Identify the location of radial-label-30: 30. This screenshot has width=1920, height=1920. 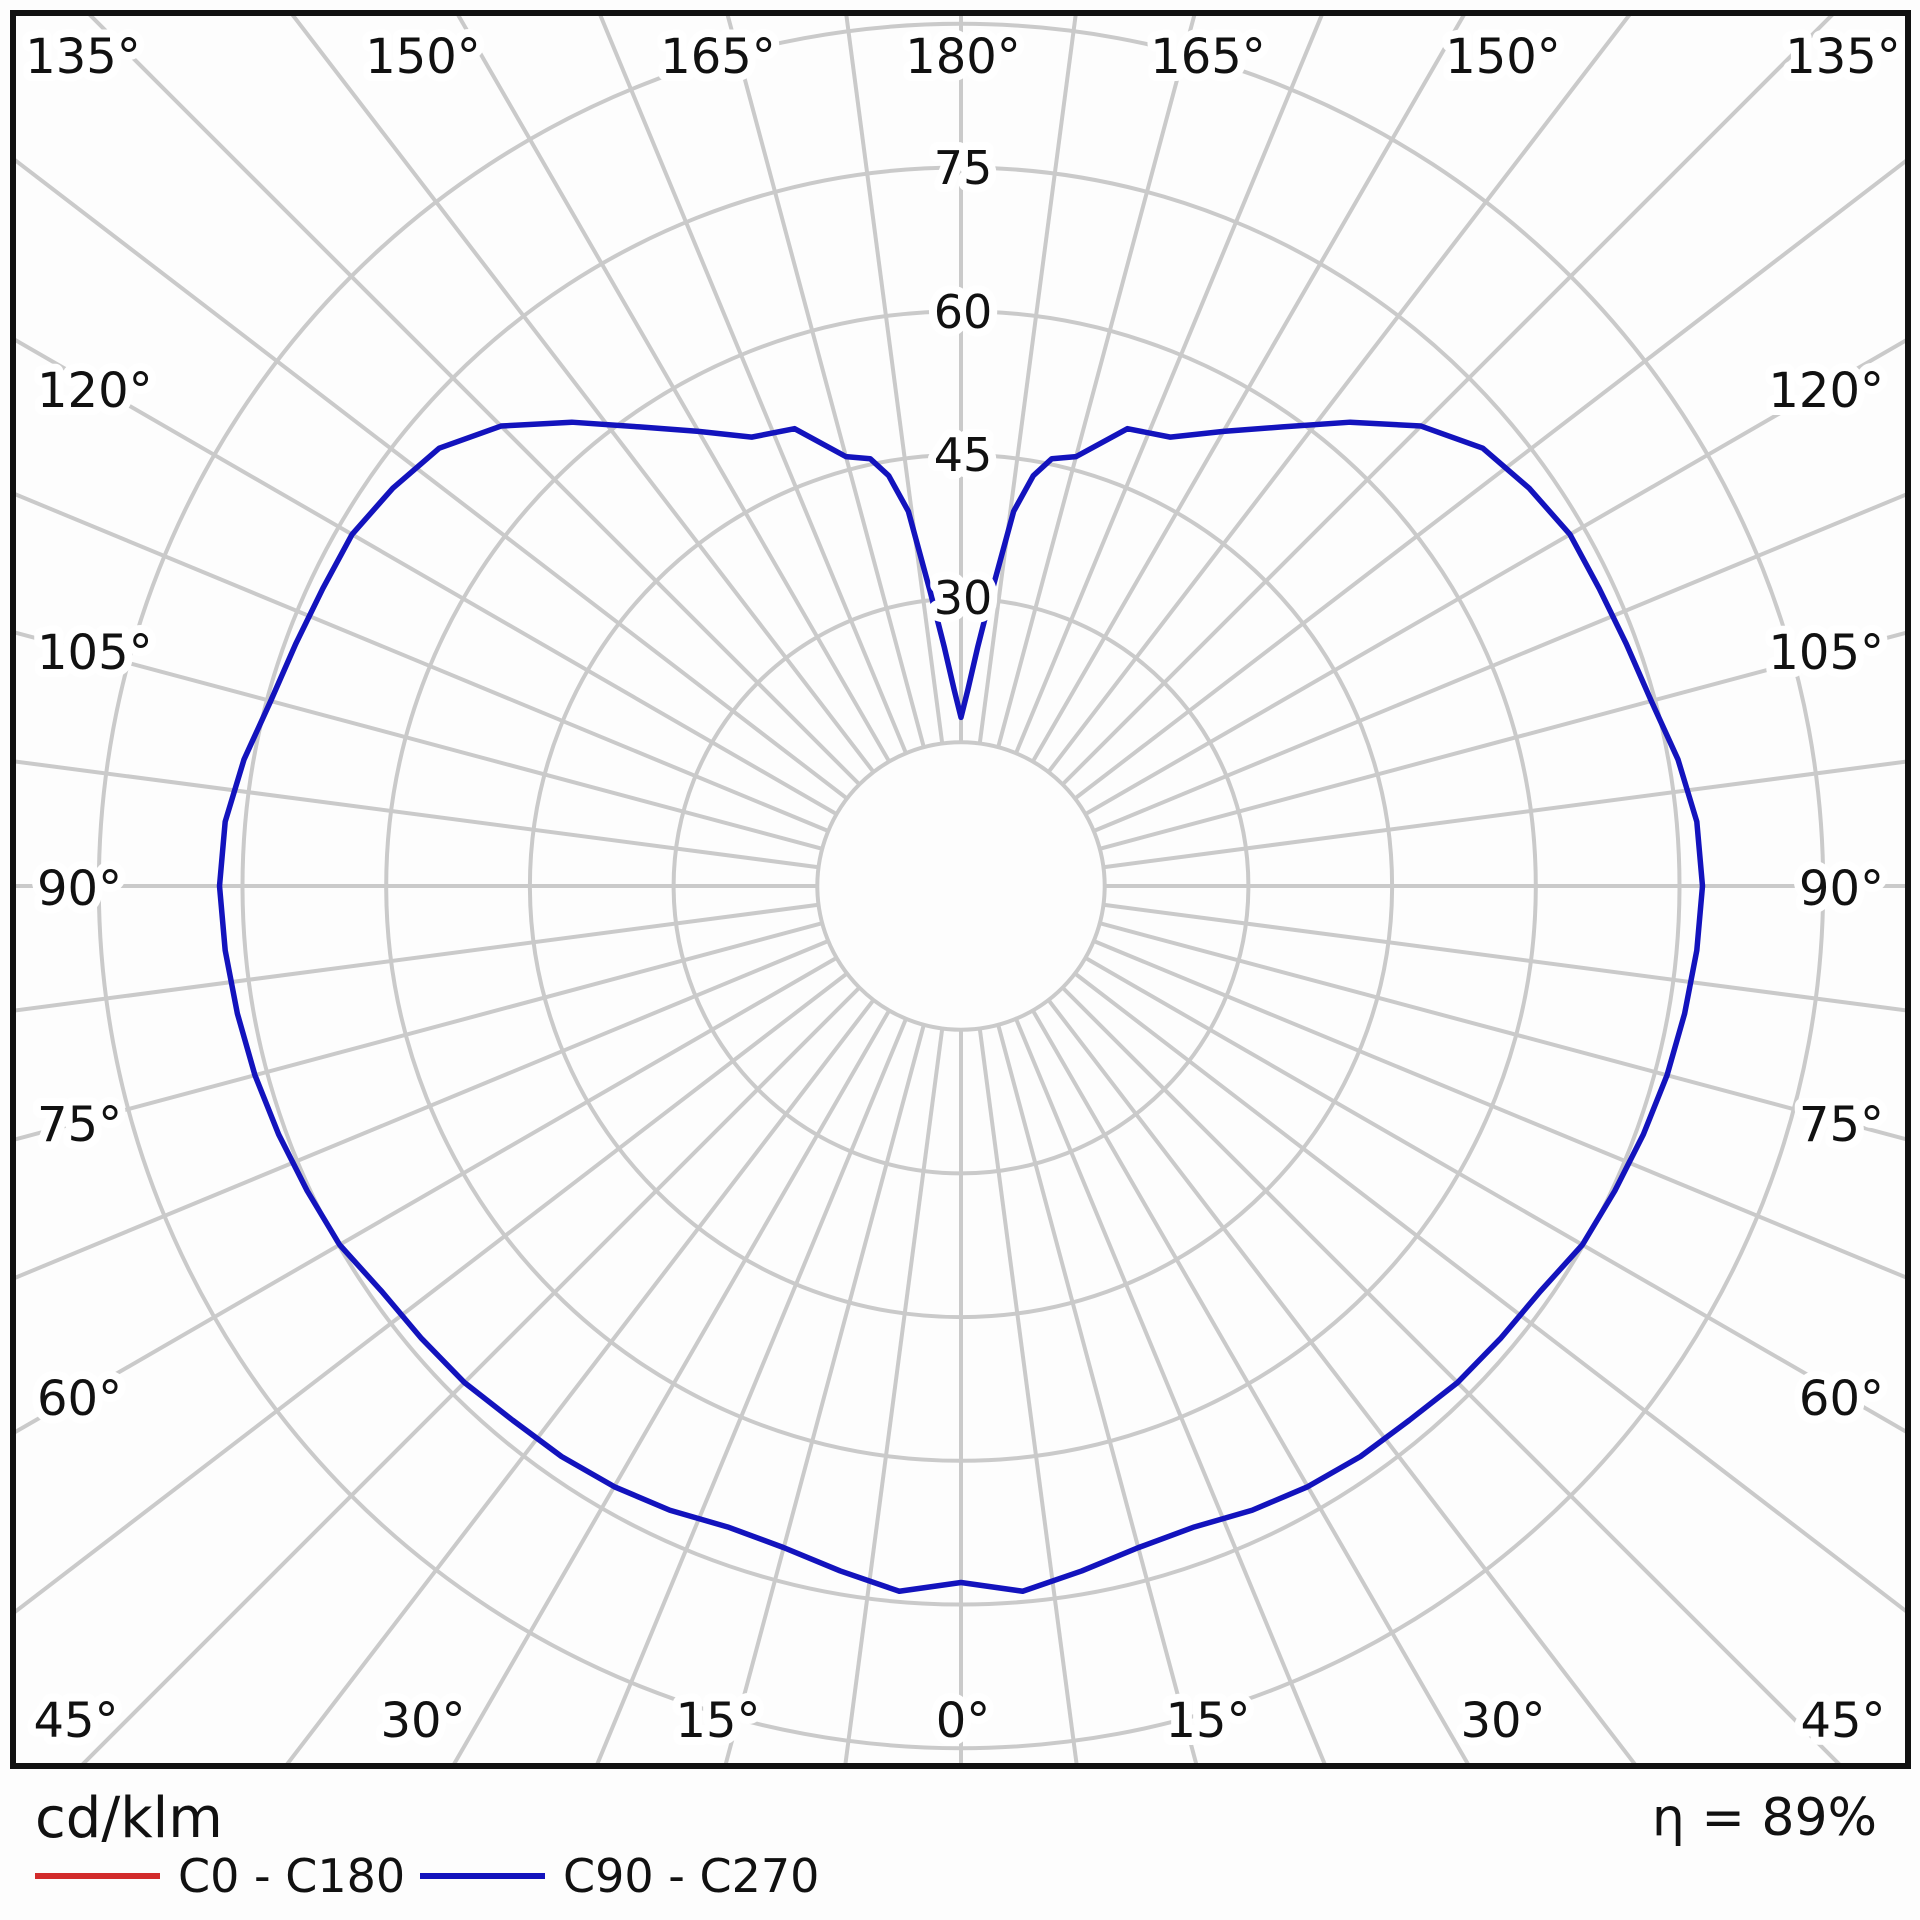
(963, 598).